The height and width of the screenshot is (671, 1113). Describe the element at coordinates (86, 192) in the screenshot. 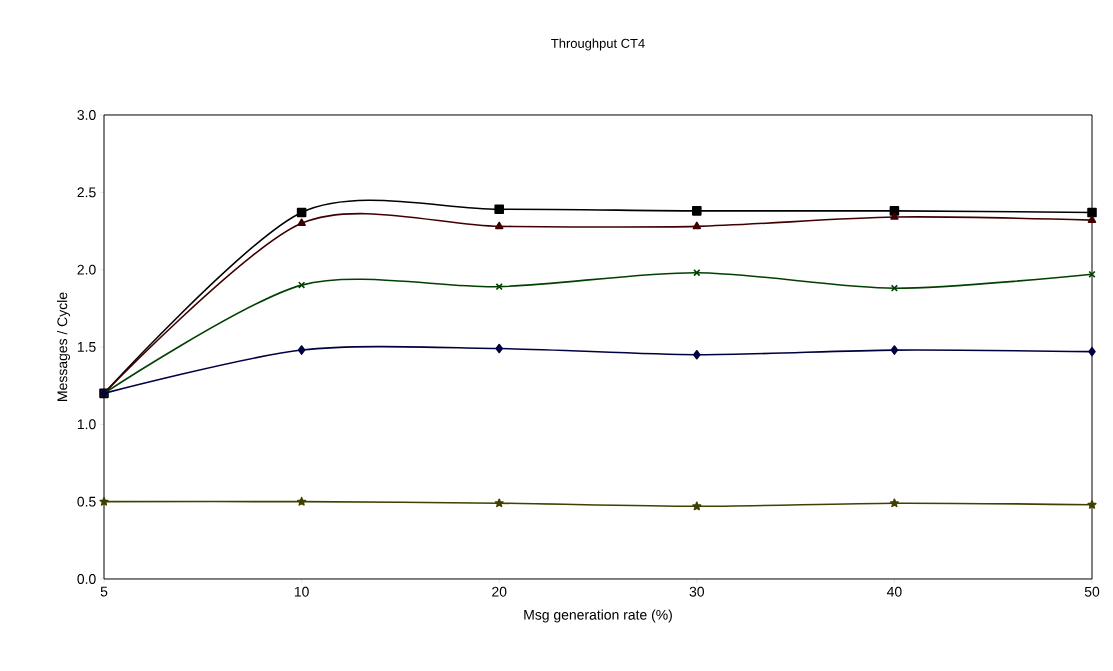

I see `y-tick-label: 2.5` at that location.